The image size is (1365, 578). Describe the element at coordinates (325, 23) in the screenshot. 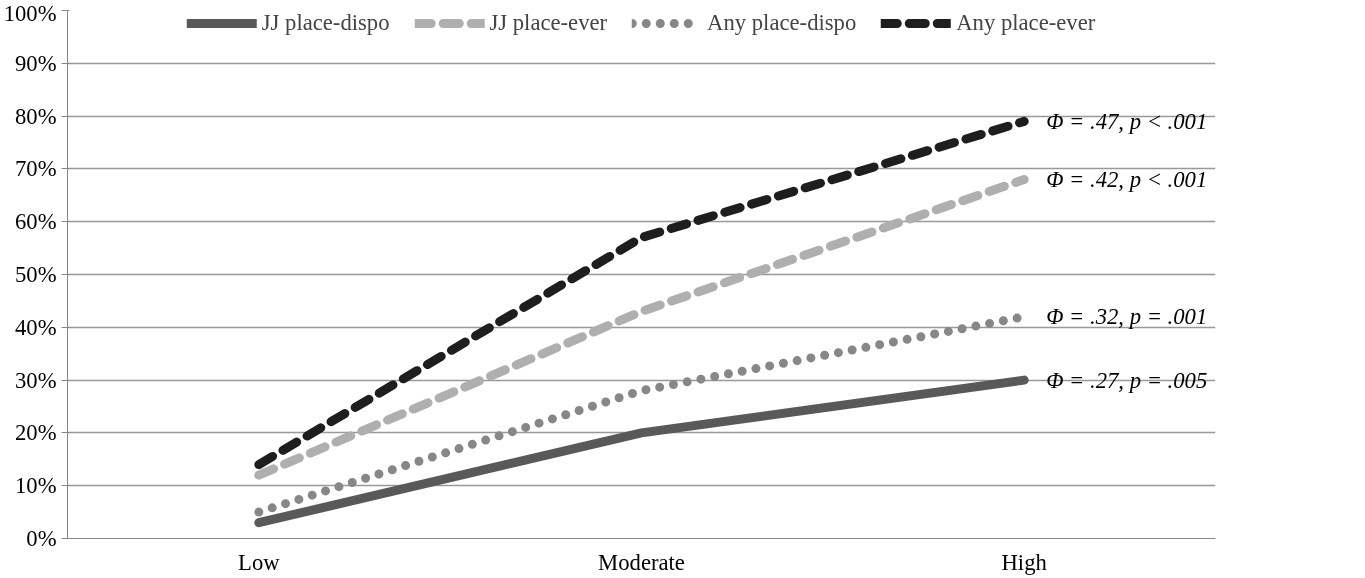

I see `legend-label: JJ place-dispo` at that location.